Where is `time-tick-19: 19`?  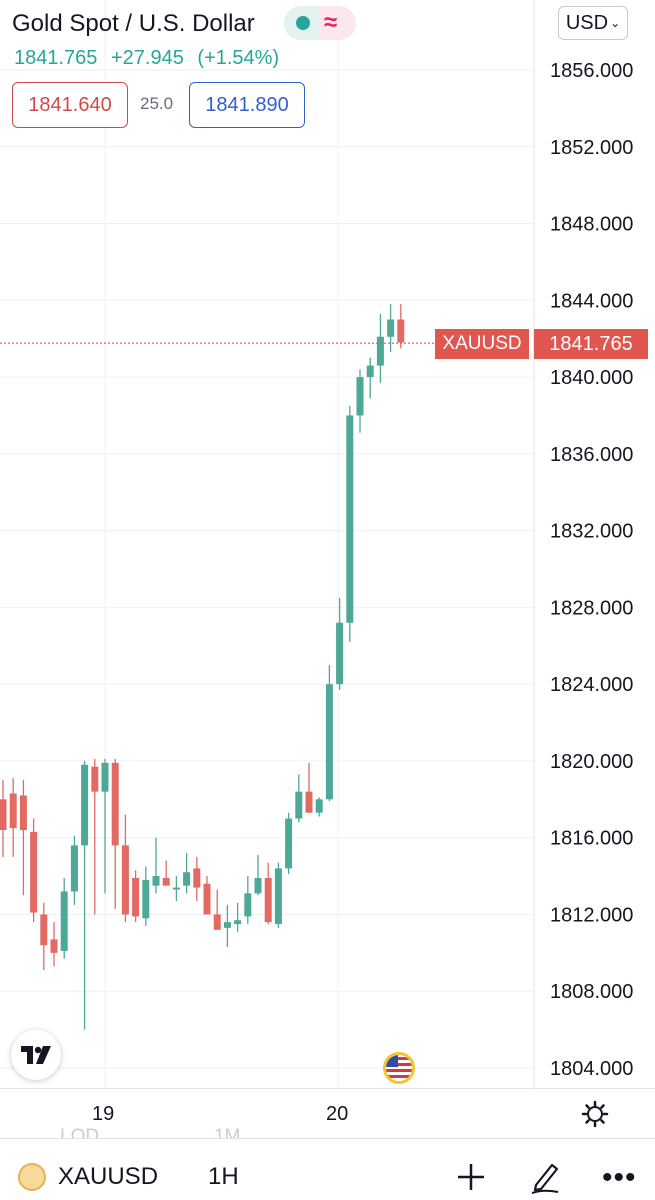 time-tick-19: 19 is located at coordinates (103, 1114).